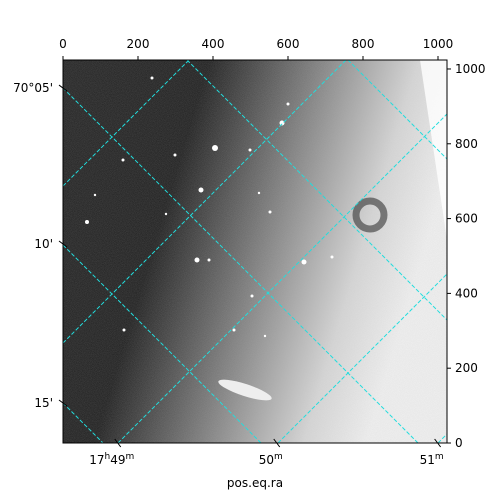 Image resolution: width=500 pixels, height=500 pixels. Describe the element at coordinates (111, 459) in the screenshot. I see `ra-tick-label: 17h49m` at that location.